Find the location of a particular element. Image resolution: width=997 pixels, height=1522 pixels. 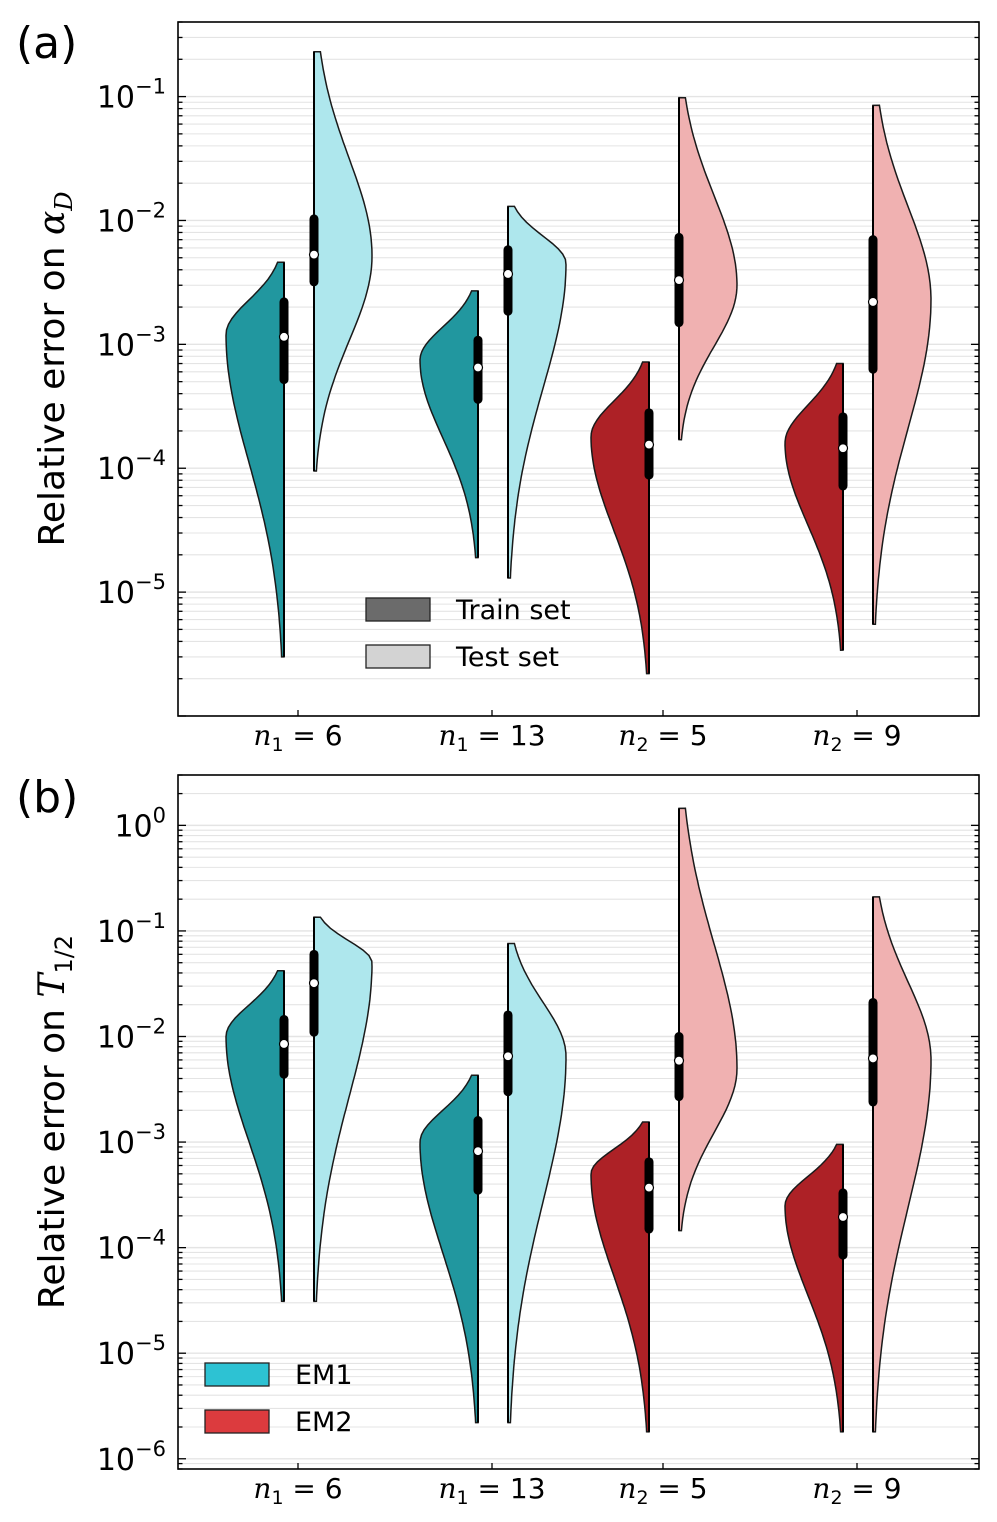

x-category-label: n1 = 6 is located at coordinates (297, 737).